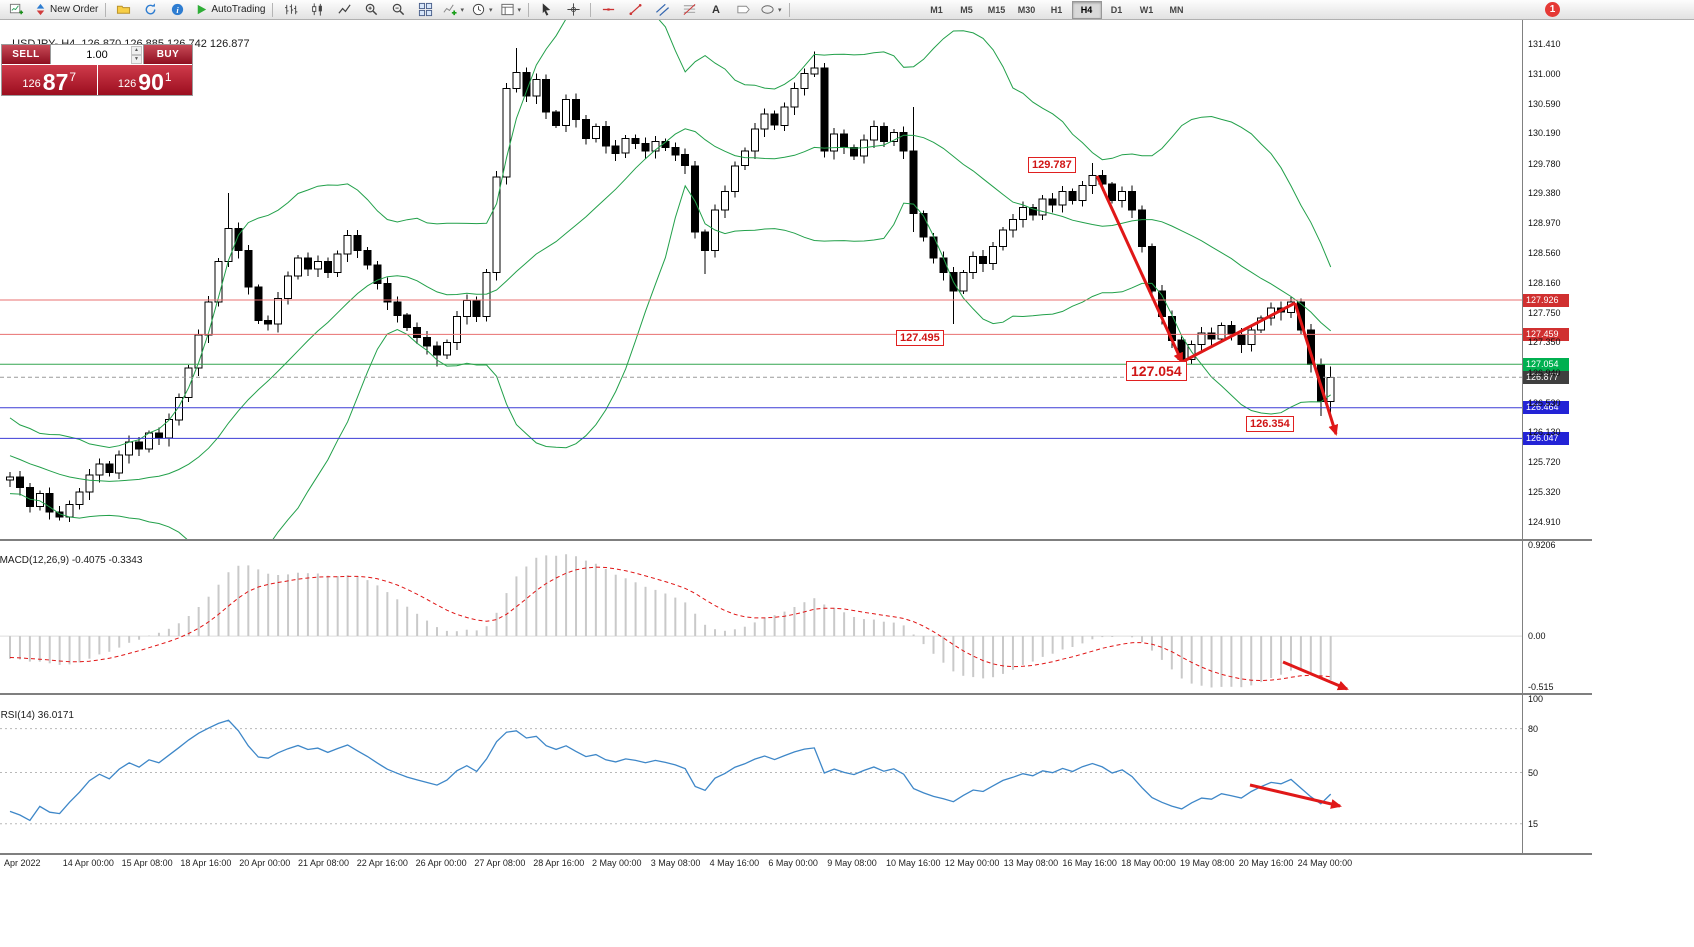  I want to click on macd-pane, so click(761, 617).